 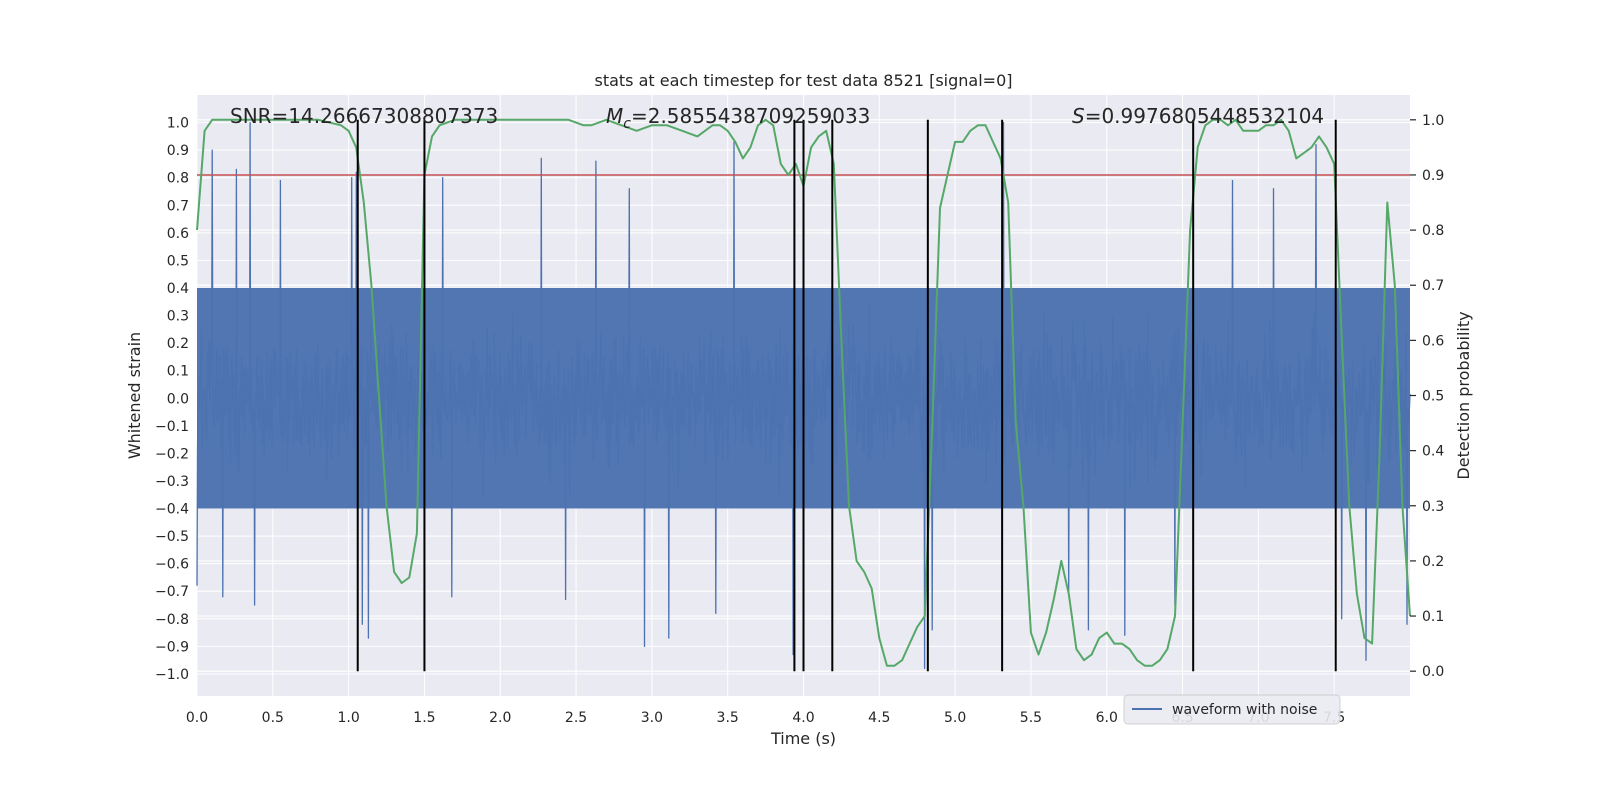 I want to click on x-tick-label: 5.0, so click(x=955, y=718).